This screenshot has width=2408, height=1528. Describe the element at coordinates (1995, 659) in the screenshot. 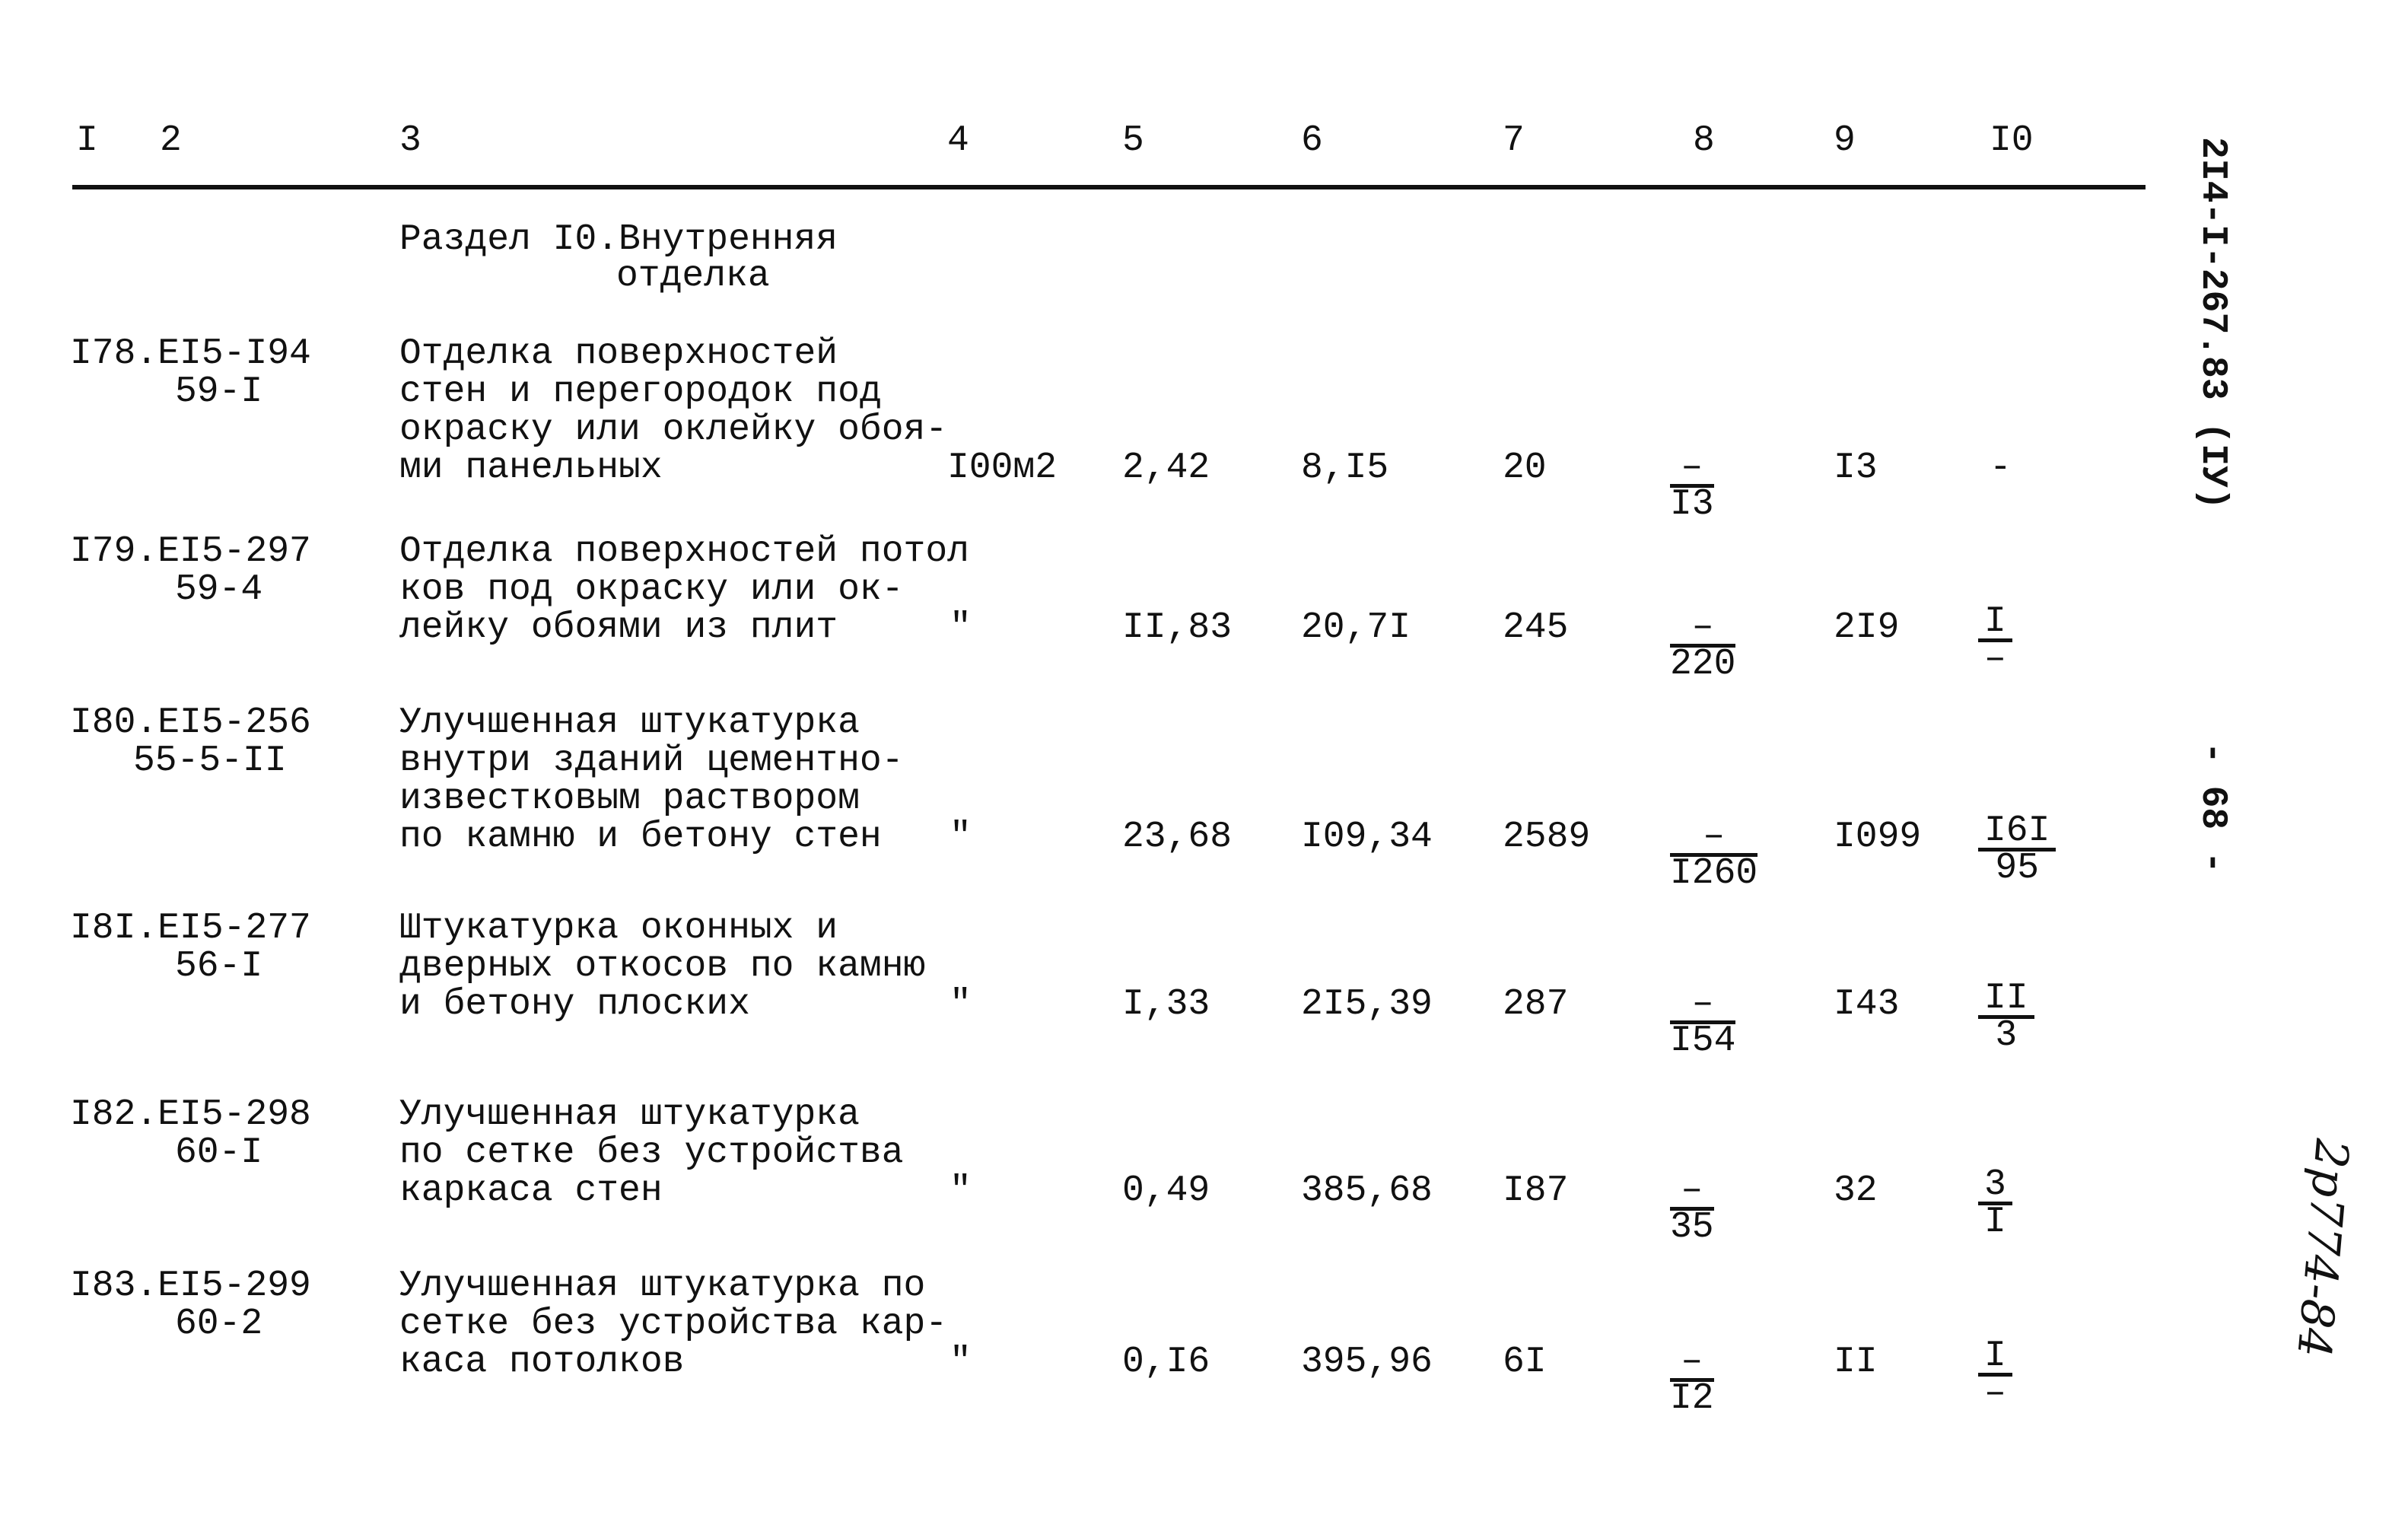

I see `fraction-denominator: –` at that location.